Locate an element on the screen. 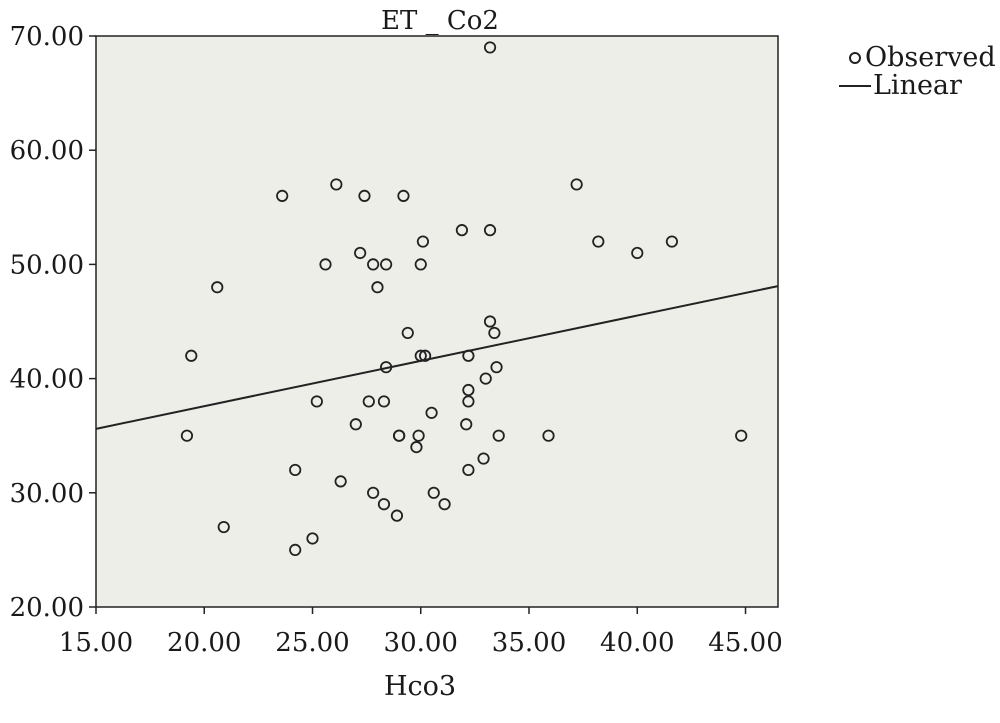 Image resolution: width=1000 pixels, height=723 pixels. x-tick-label: 45.00 is located at coordinates (745, 643).